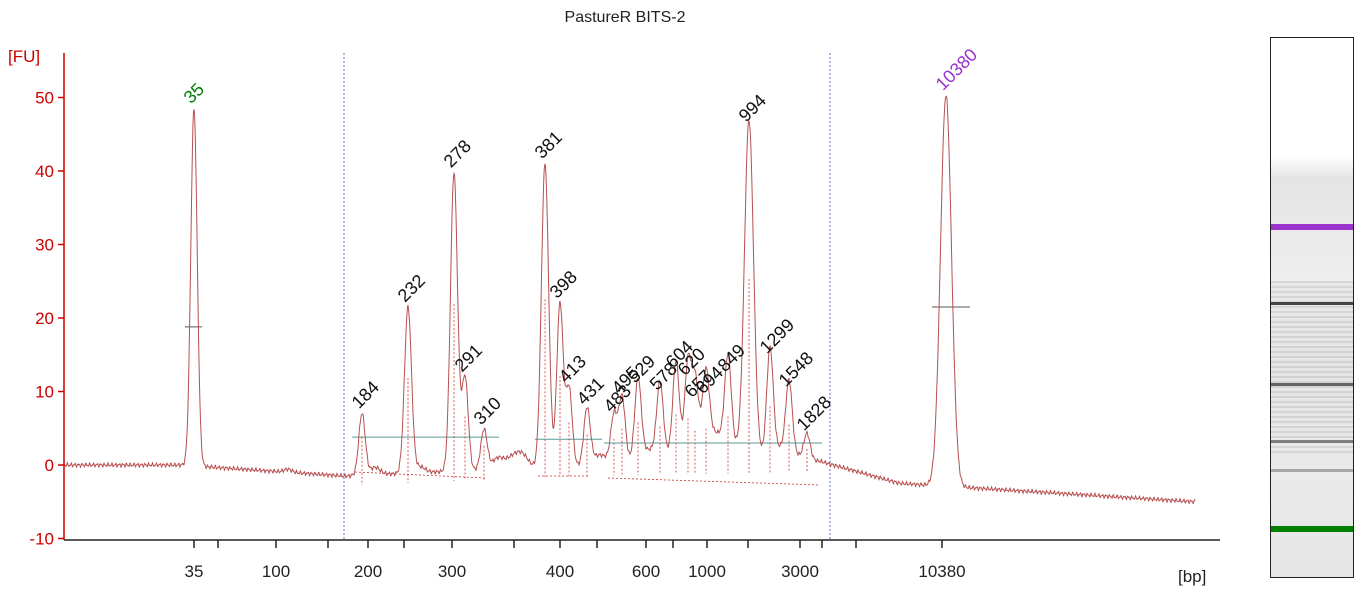 The width and height of the screenshot is (1355, 607). I want to click on x-axis-label: [bp], so click(1192, 576).